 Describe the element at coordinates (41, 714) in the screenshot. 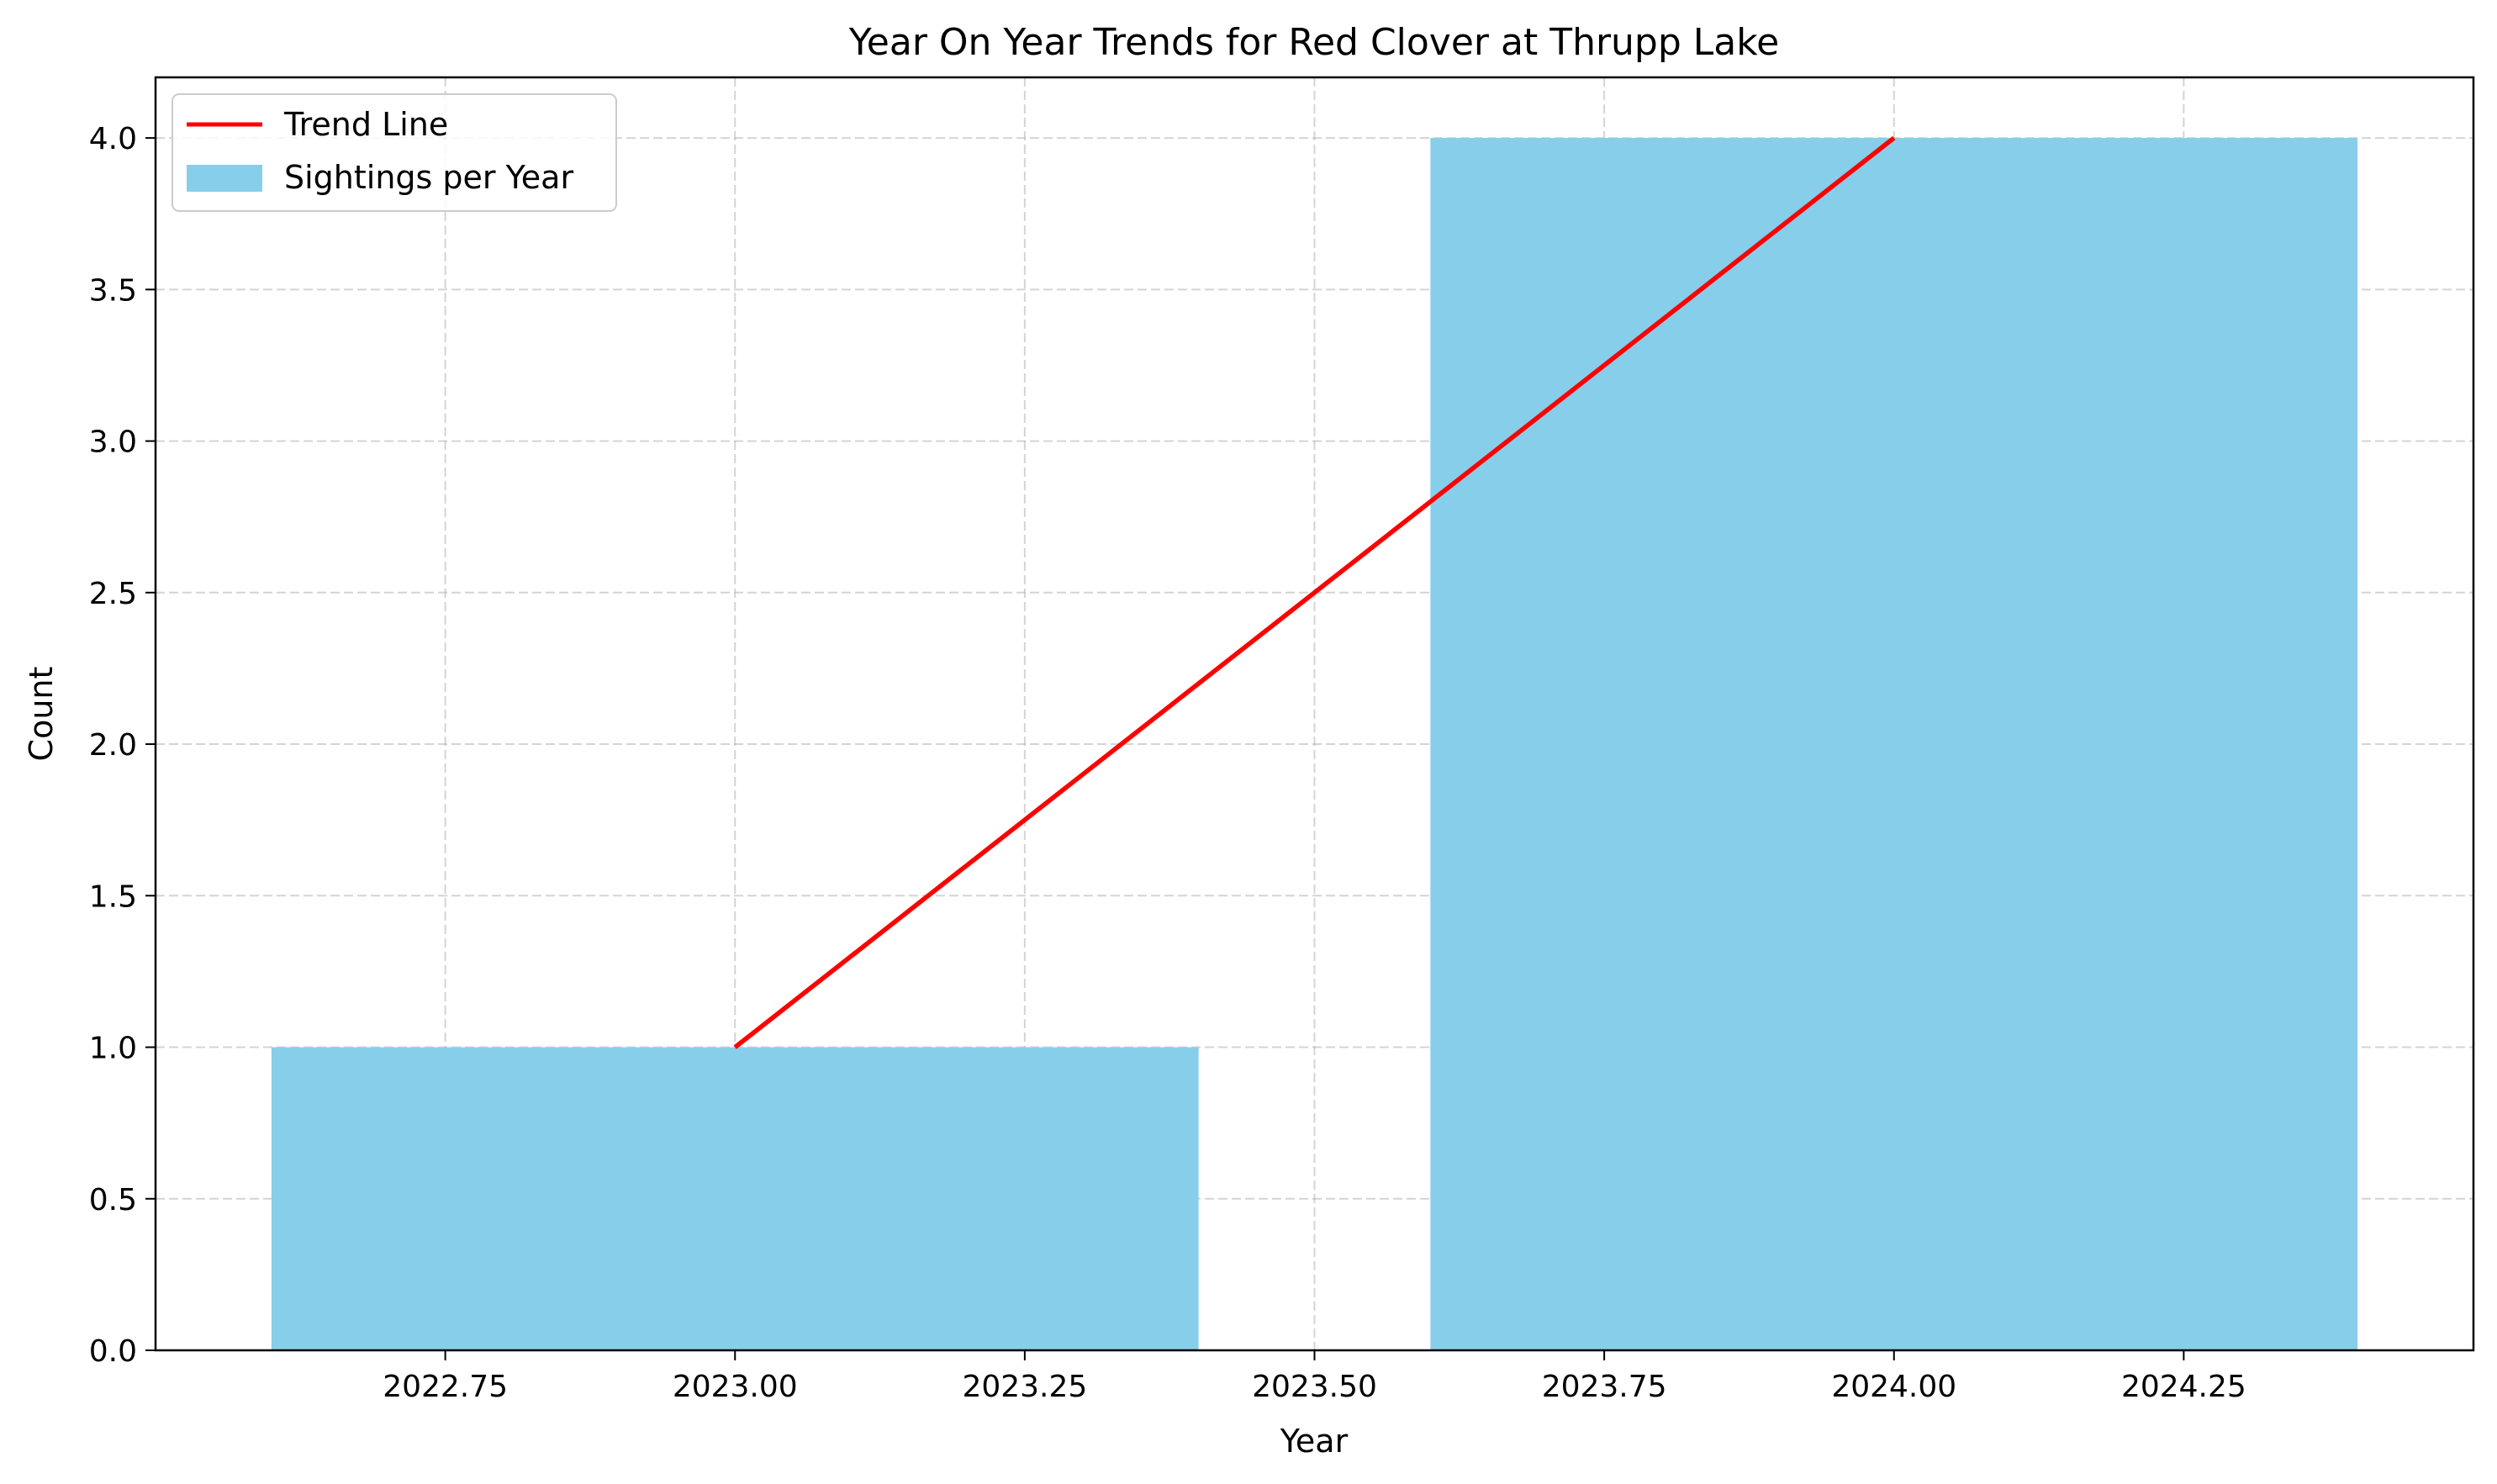

I see `y-axis-title: Count` at that location.